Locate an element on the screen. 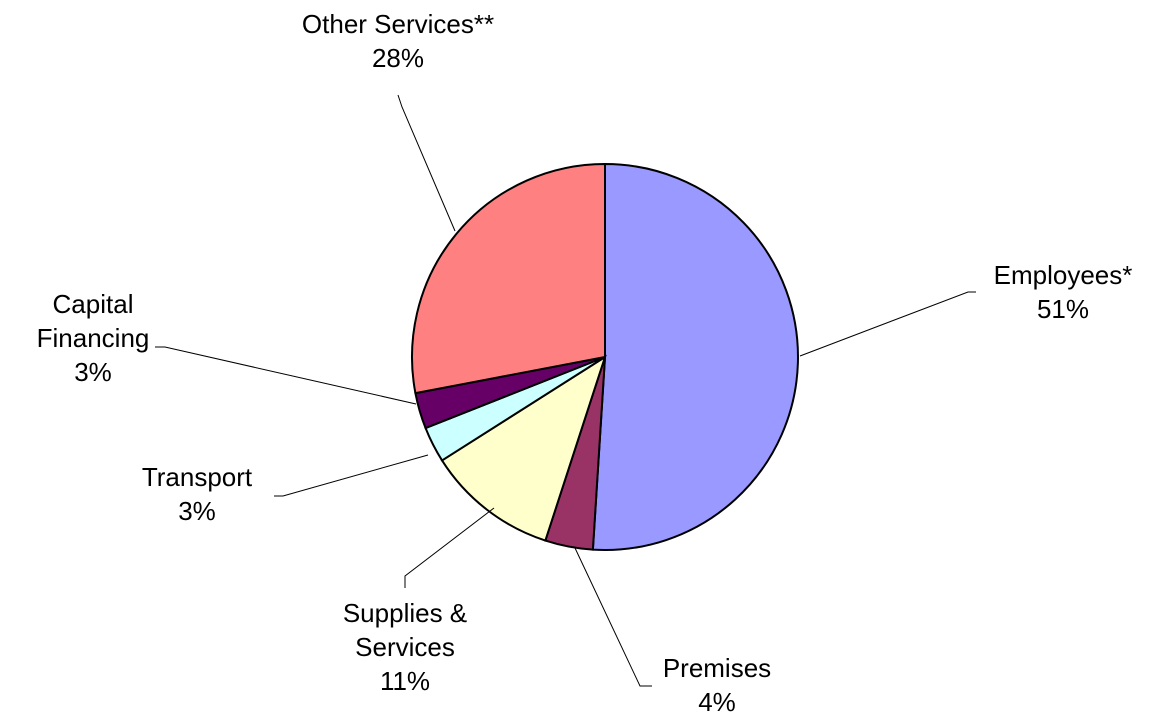 The image size is (1153, 722). leader-line-capital-financing is located at coordinates (286, 375).